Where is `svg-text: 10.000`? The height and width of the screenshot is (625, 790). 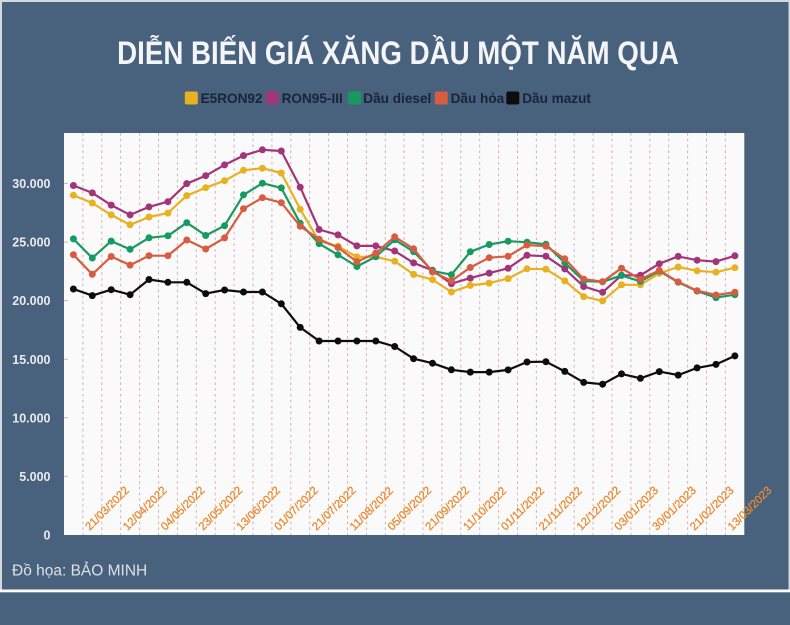 svg-text: 10.000 is located at coordinates (31, 418).